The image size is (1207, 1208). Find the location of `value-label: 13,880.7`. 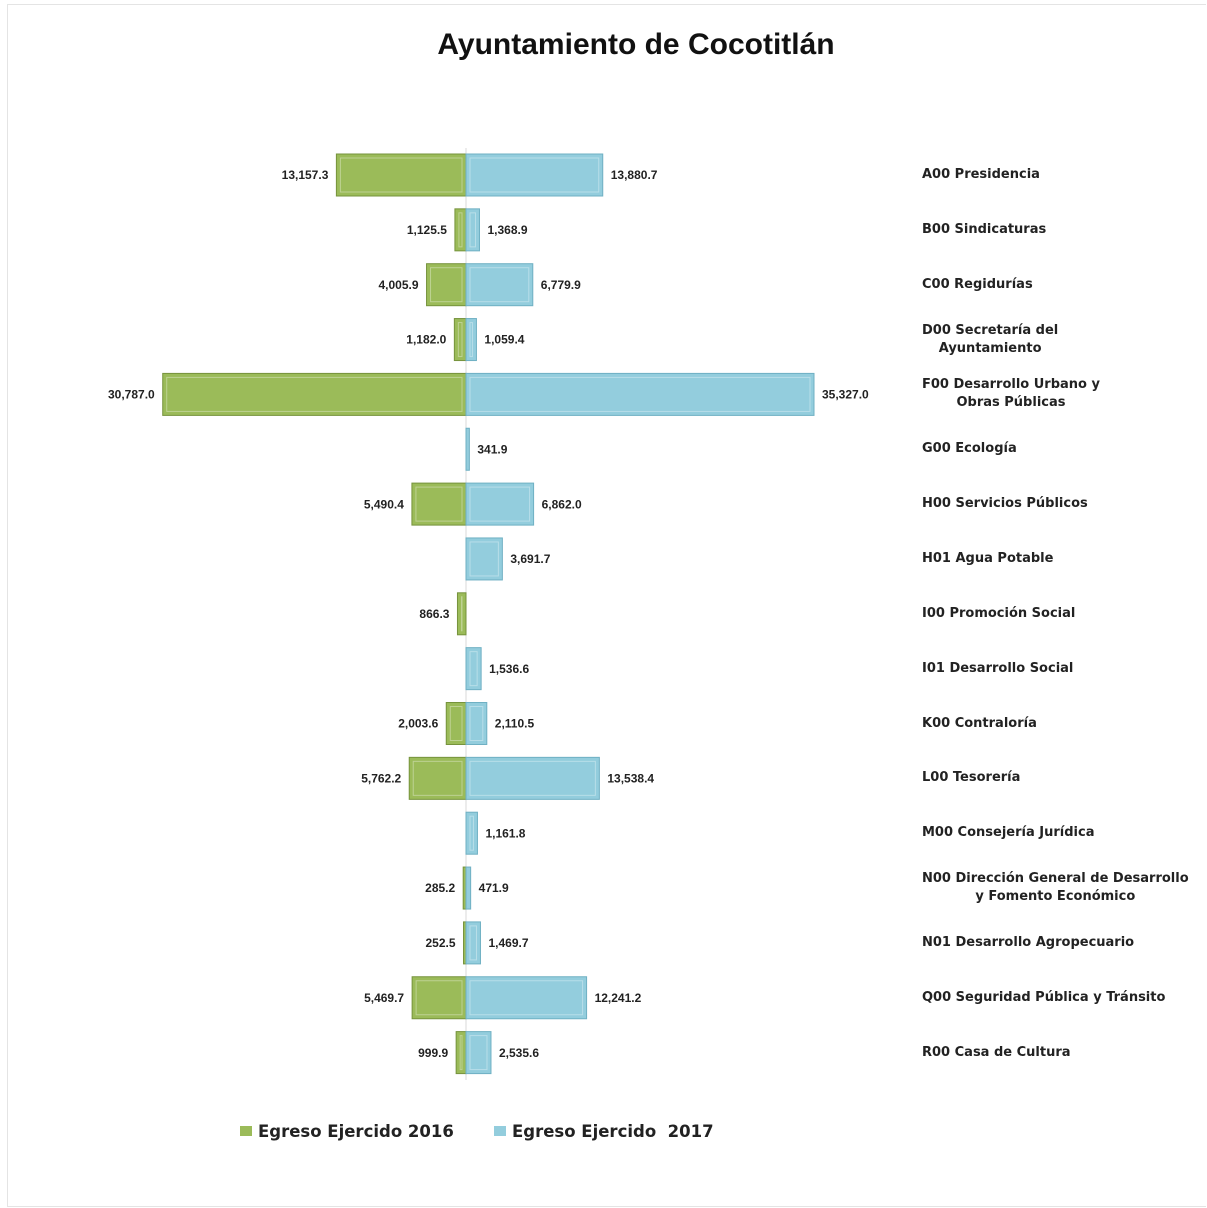

value-label: 13,880.7 is located at coordinates (634, 175).